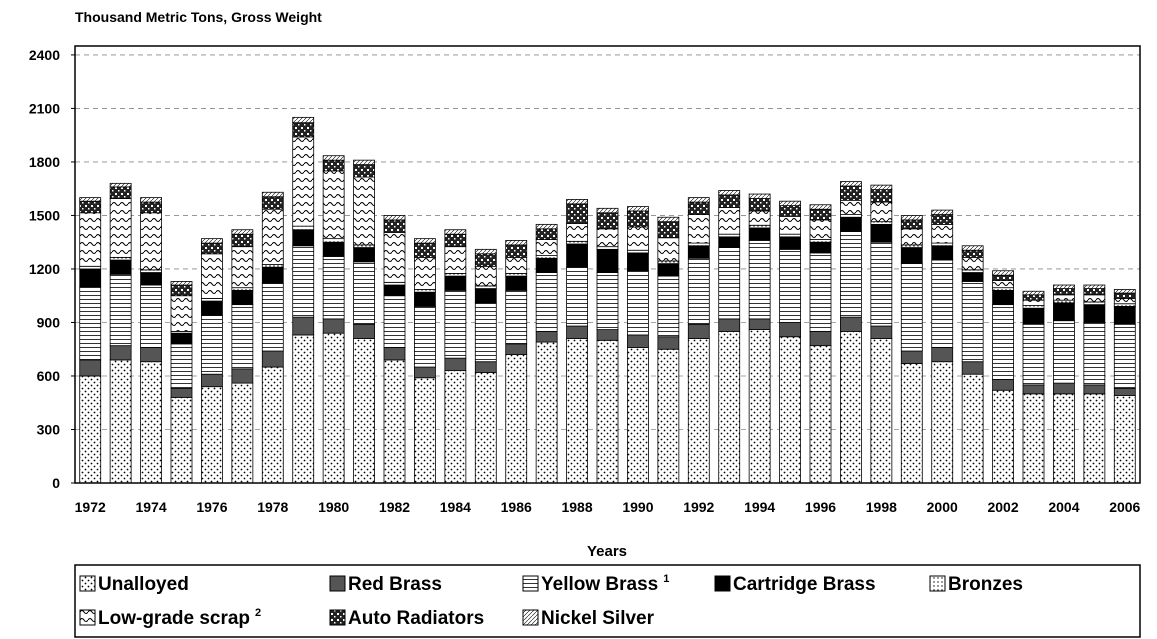  What do you see at coordinates (56, 483) in the screenshot?
I see `y-tick-label: 0` at bounding box center [56, 483].